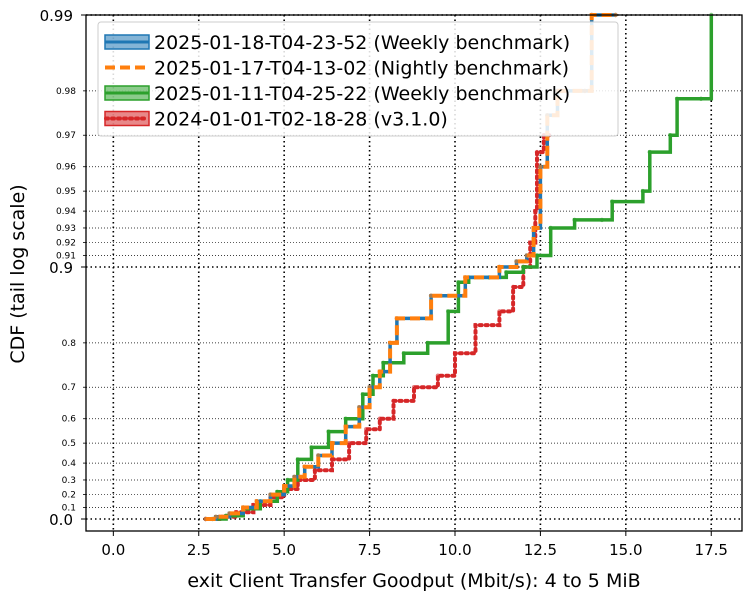 Image resolution: width=750 pixels, height=600 pixels. Describe the element at coordinates (66, 192) in the screenshot. I see `y-minor-tick-label: 0.95` at that location.